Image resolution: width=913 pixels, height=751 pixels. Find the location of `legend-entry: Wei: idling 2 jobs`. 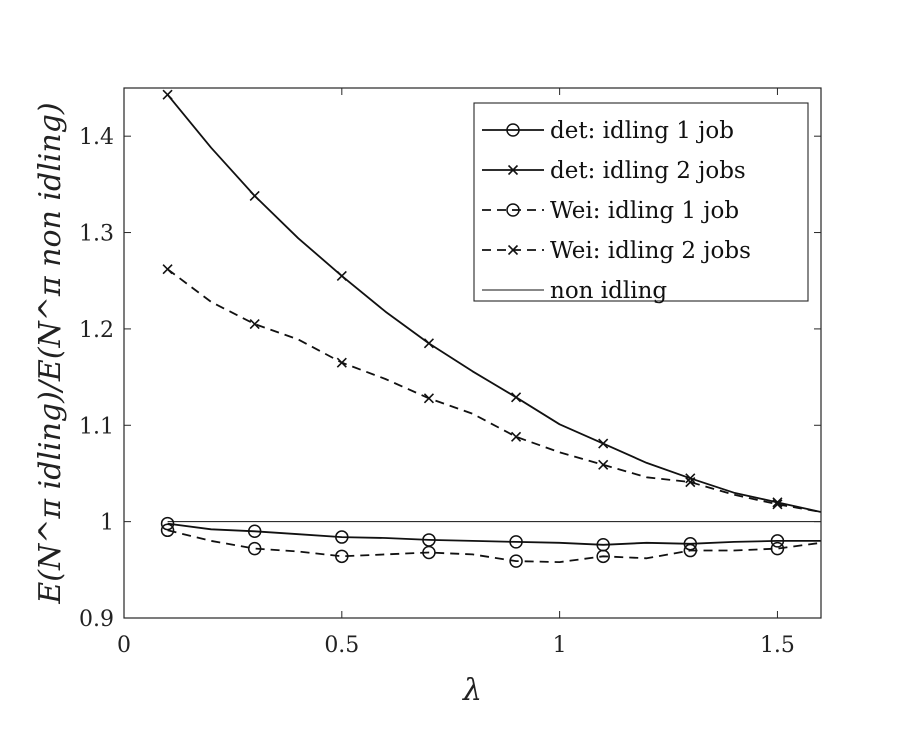

legend-entry: Wei: idling 2 jobs is located at coordinates (616, 251).